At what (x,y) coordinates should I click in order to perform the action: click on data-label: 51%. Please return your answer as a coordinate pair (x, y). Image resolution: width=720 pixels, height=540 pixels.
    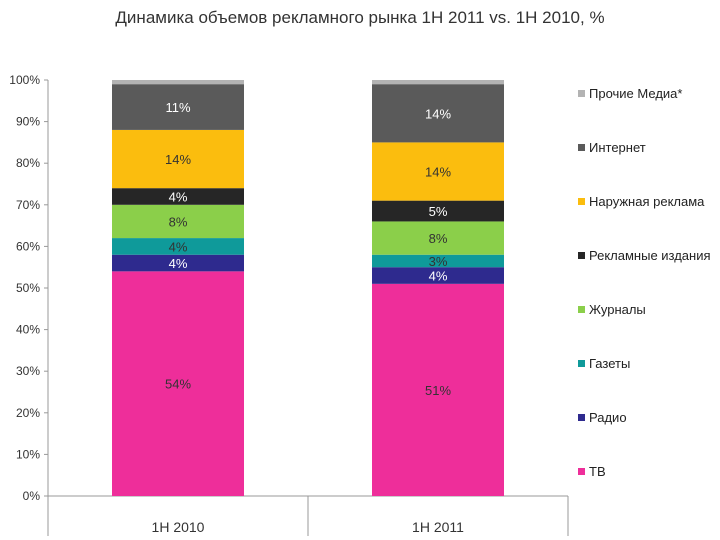
    Looking at the image, I should click on (438, 390).